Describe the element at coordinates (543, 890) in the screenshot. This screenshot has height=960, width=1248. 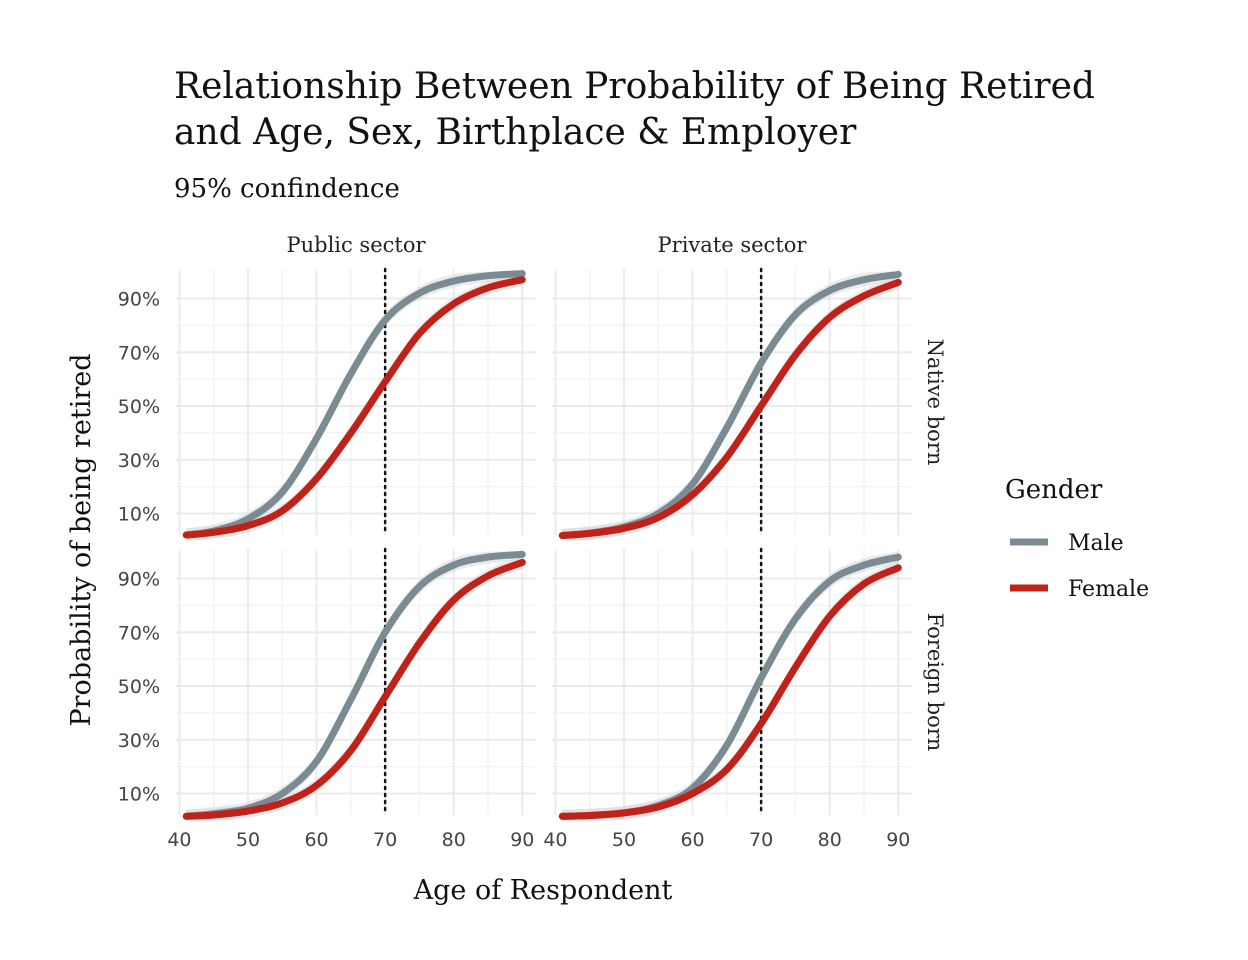
I see `x-axis-title: Age of Respondent` at that location.